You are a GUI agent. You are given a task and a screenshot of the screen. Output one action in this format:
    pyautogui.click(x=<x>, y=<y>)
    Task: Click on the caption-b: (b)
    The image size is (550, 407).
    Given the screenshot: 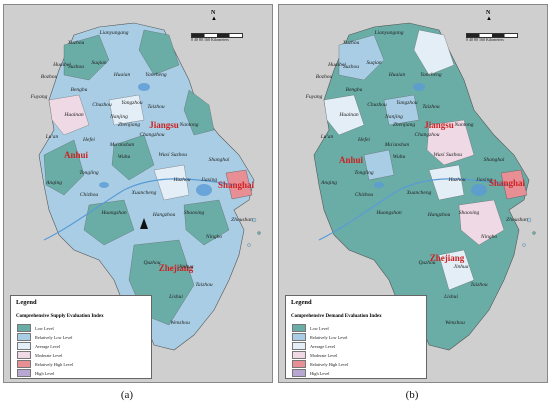 What is the action you would take?
    pyautogui.click(x=412, y=395)
    